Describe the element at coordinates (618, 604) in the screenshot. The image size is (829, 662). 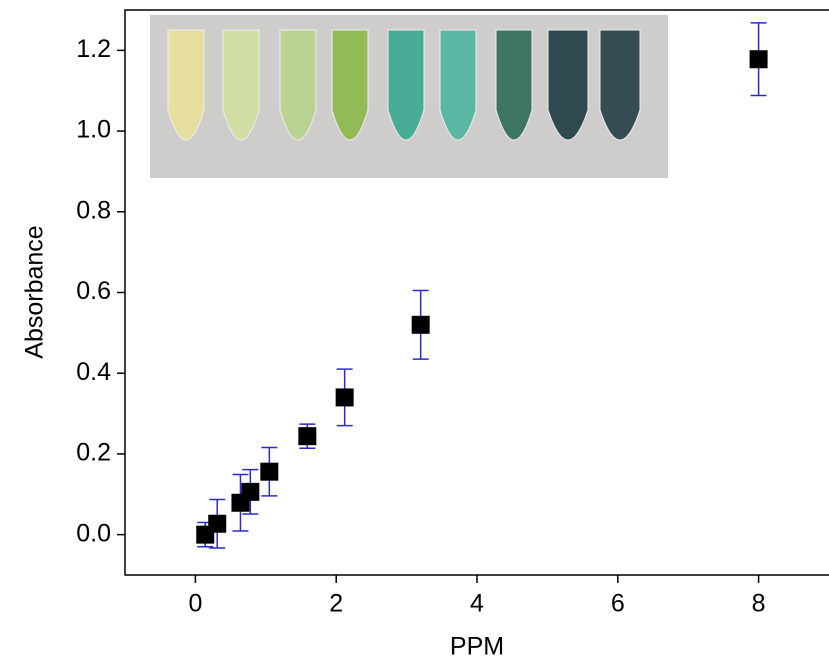
I see `x-tick-label: 6` at that location.